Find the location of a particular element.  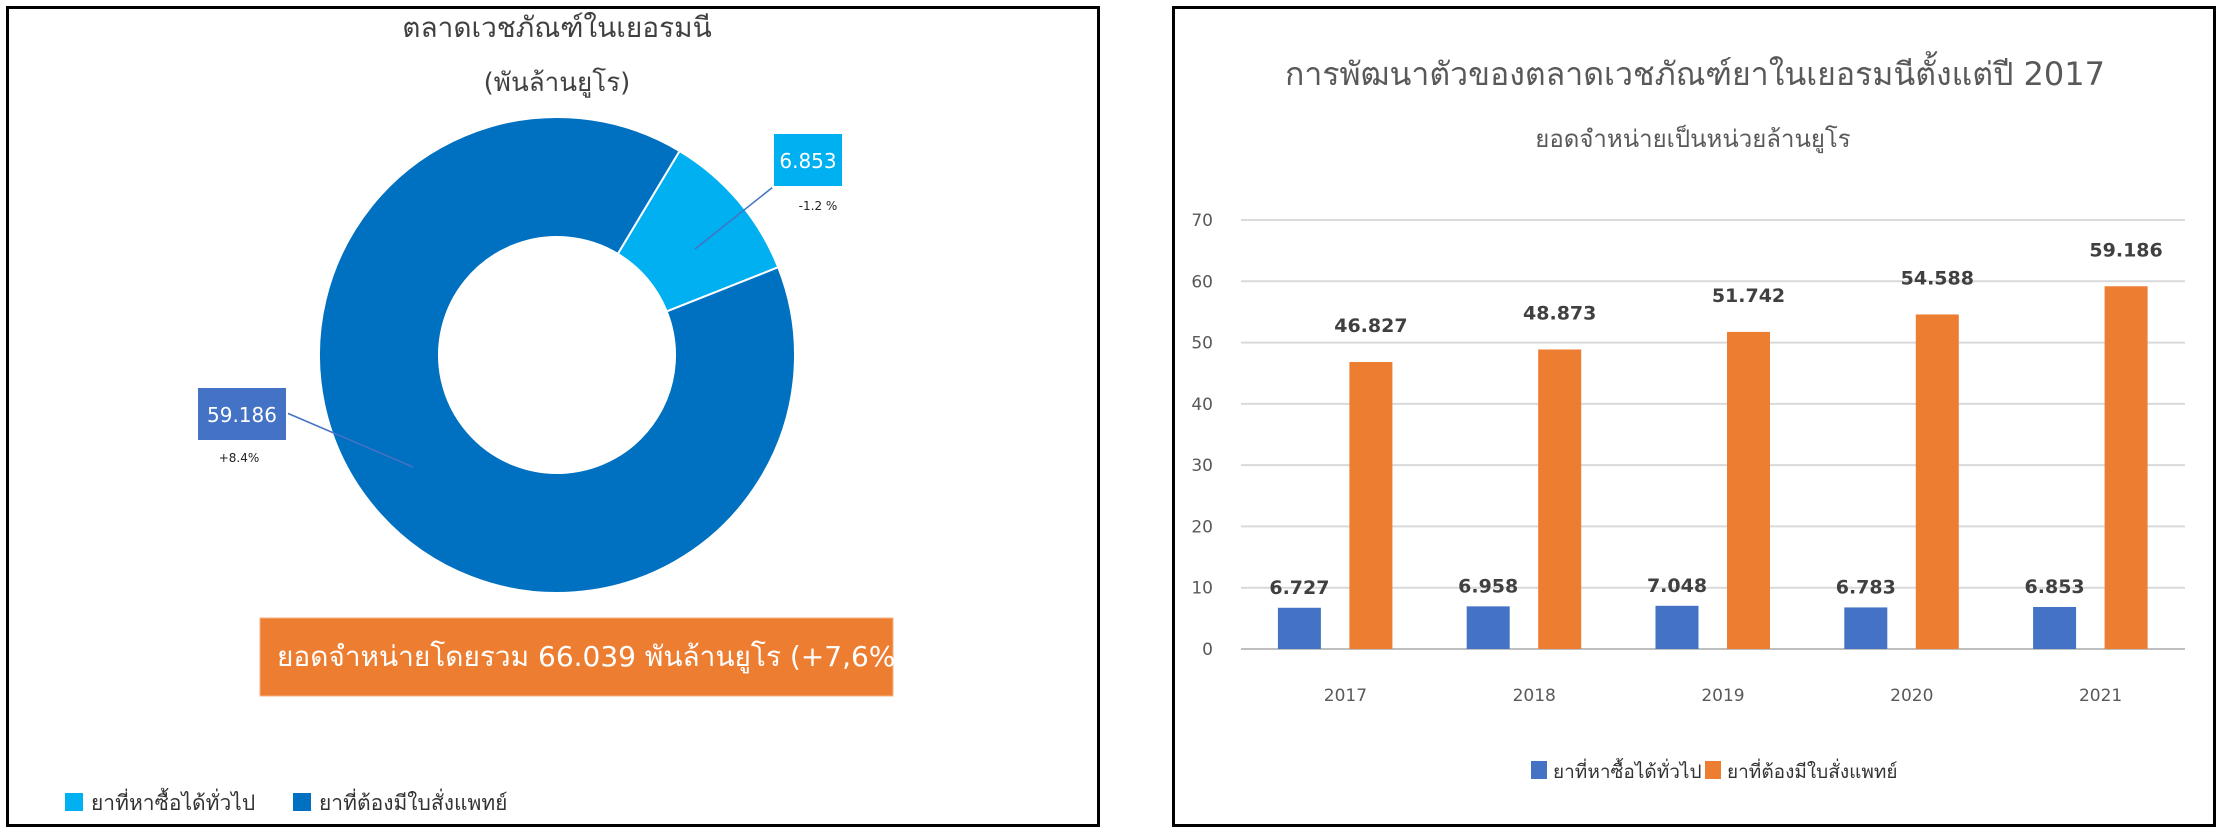

donut-slice-rx is located at coordinates (557, 355).